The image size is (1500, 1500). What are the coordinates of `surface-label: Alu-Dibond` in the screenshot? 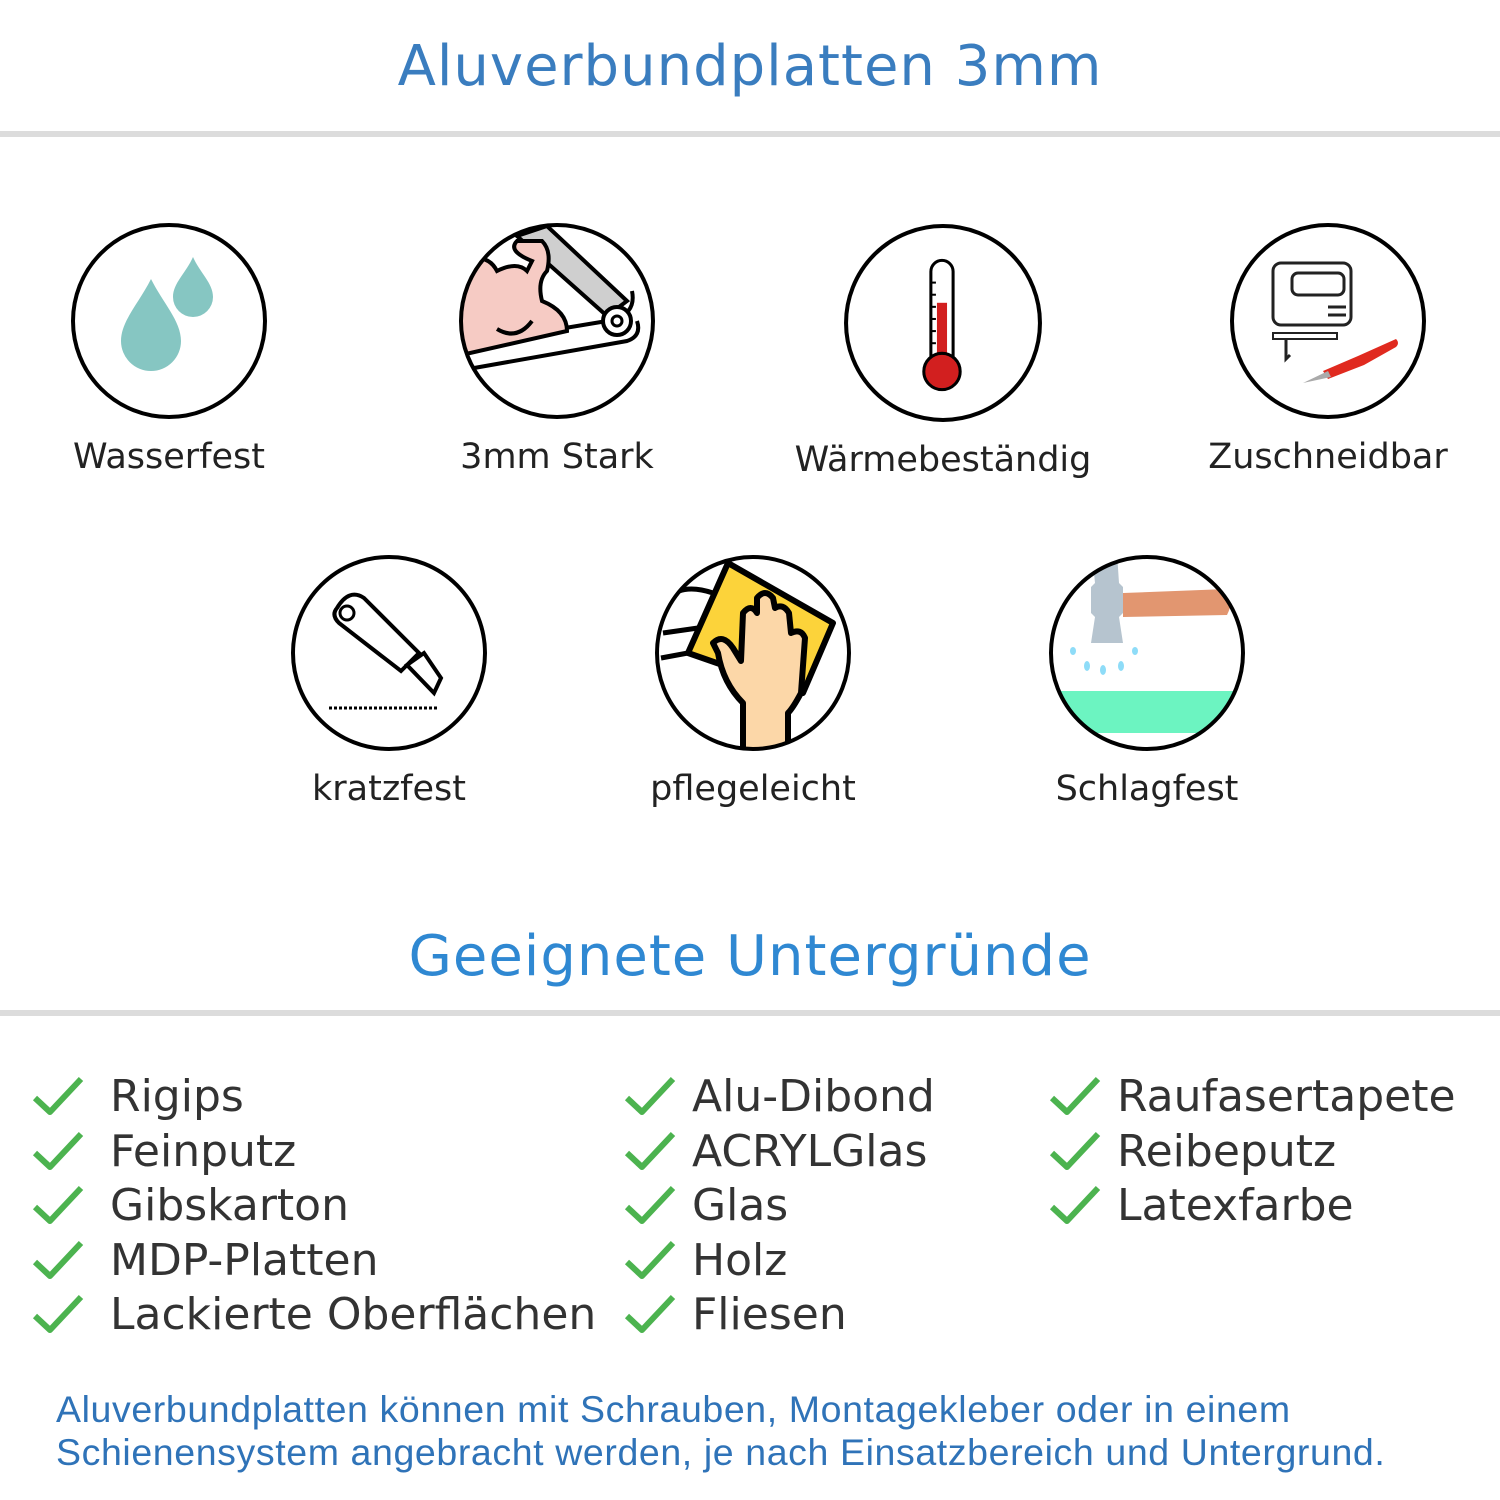 It's located at (813, 1096).